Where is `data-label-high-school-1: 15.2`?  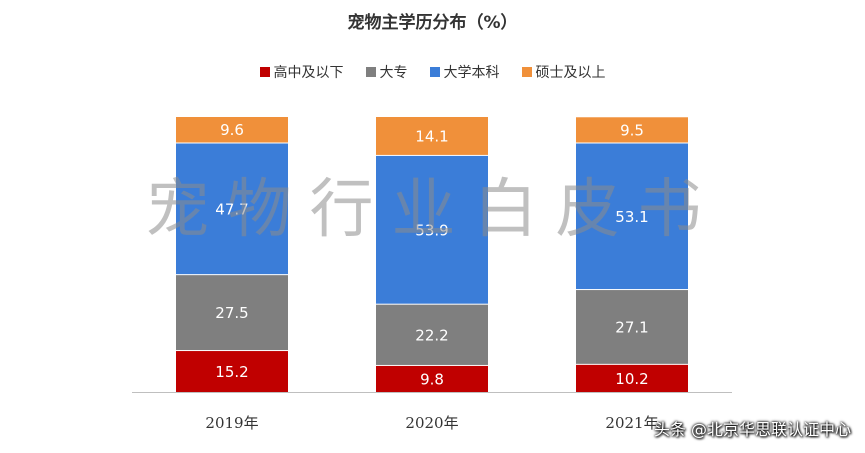 data-label-high-school-1: 15.2 is located at coordinates (231, 372).